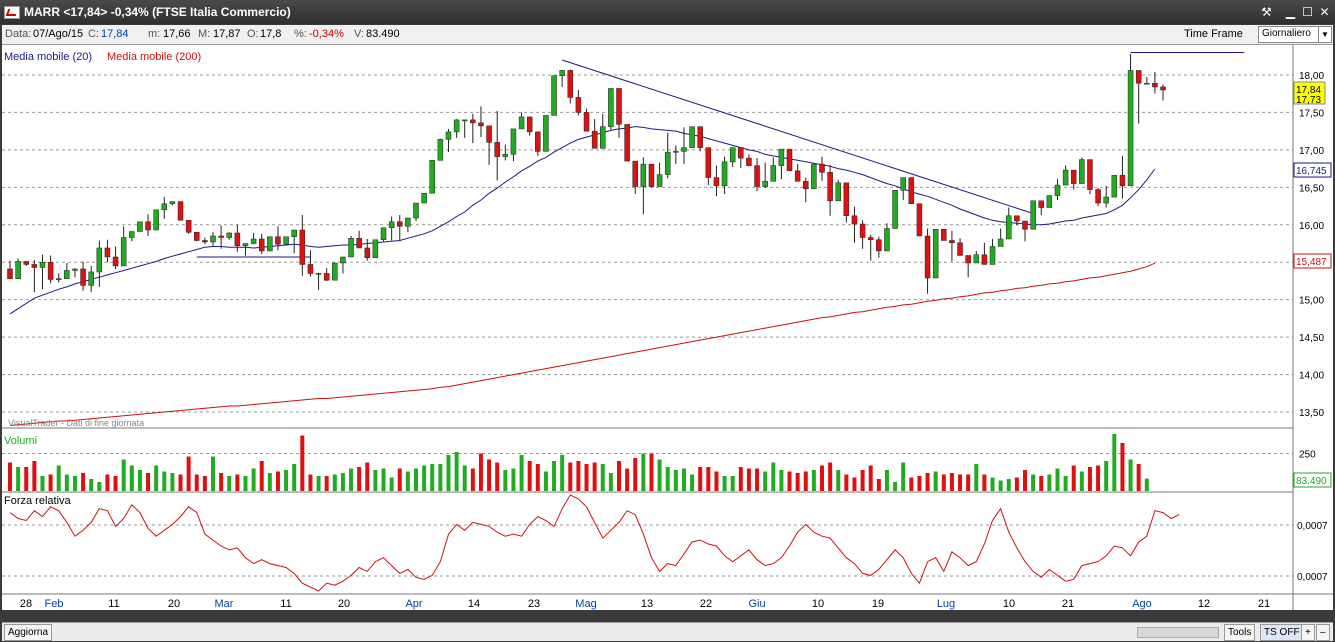  I want to click on maximize-button: ☐, so click(1307, 12).